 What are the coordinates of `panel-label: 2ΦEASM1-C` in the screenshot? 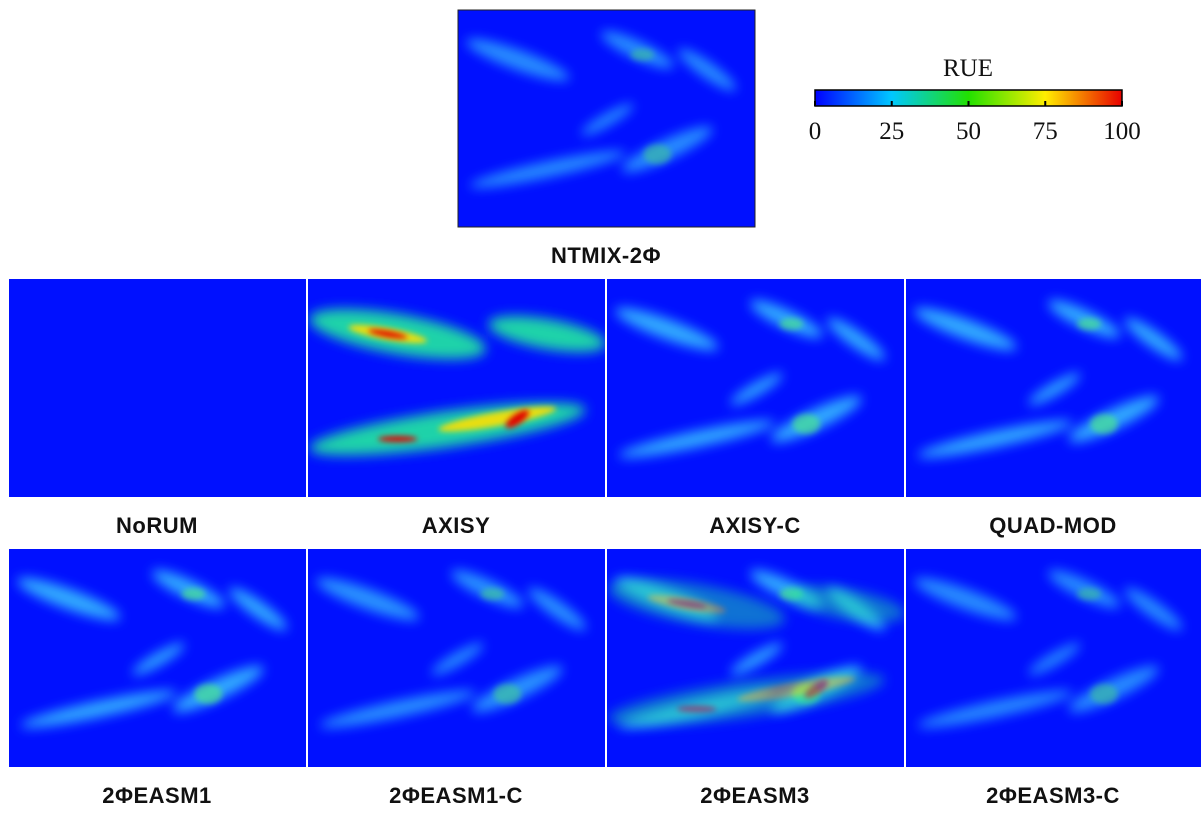 It's located at (456, 795).